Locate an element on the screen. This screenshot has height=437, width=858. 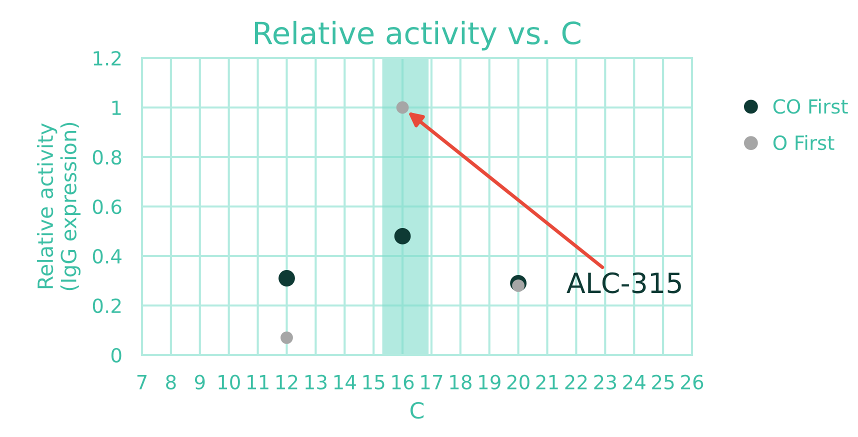
y-axis-title: Relative activity (IgG expression) is located at coordinates (59, 206).